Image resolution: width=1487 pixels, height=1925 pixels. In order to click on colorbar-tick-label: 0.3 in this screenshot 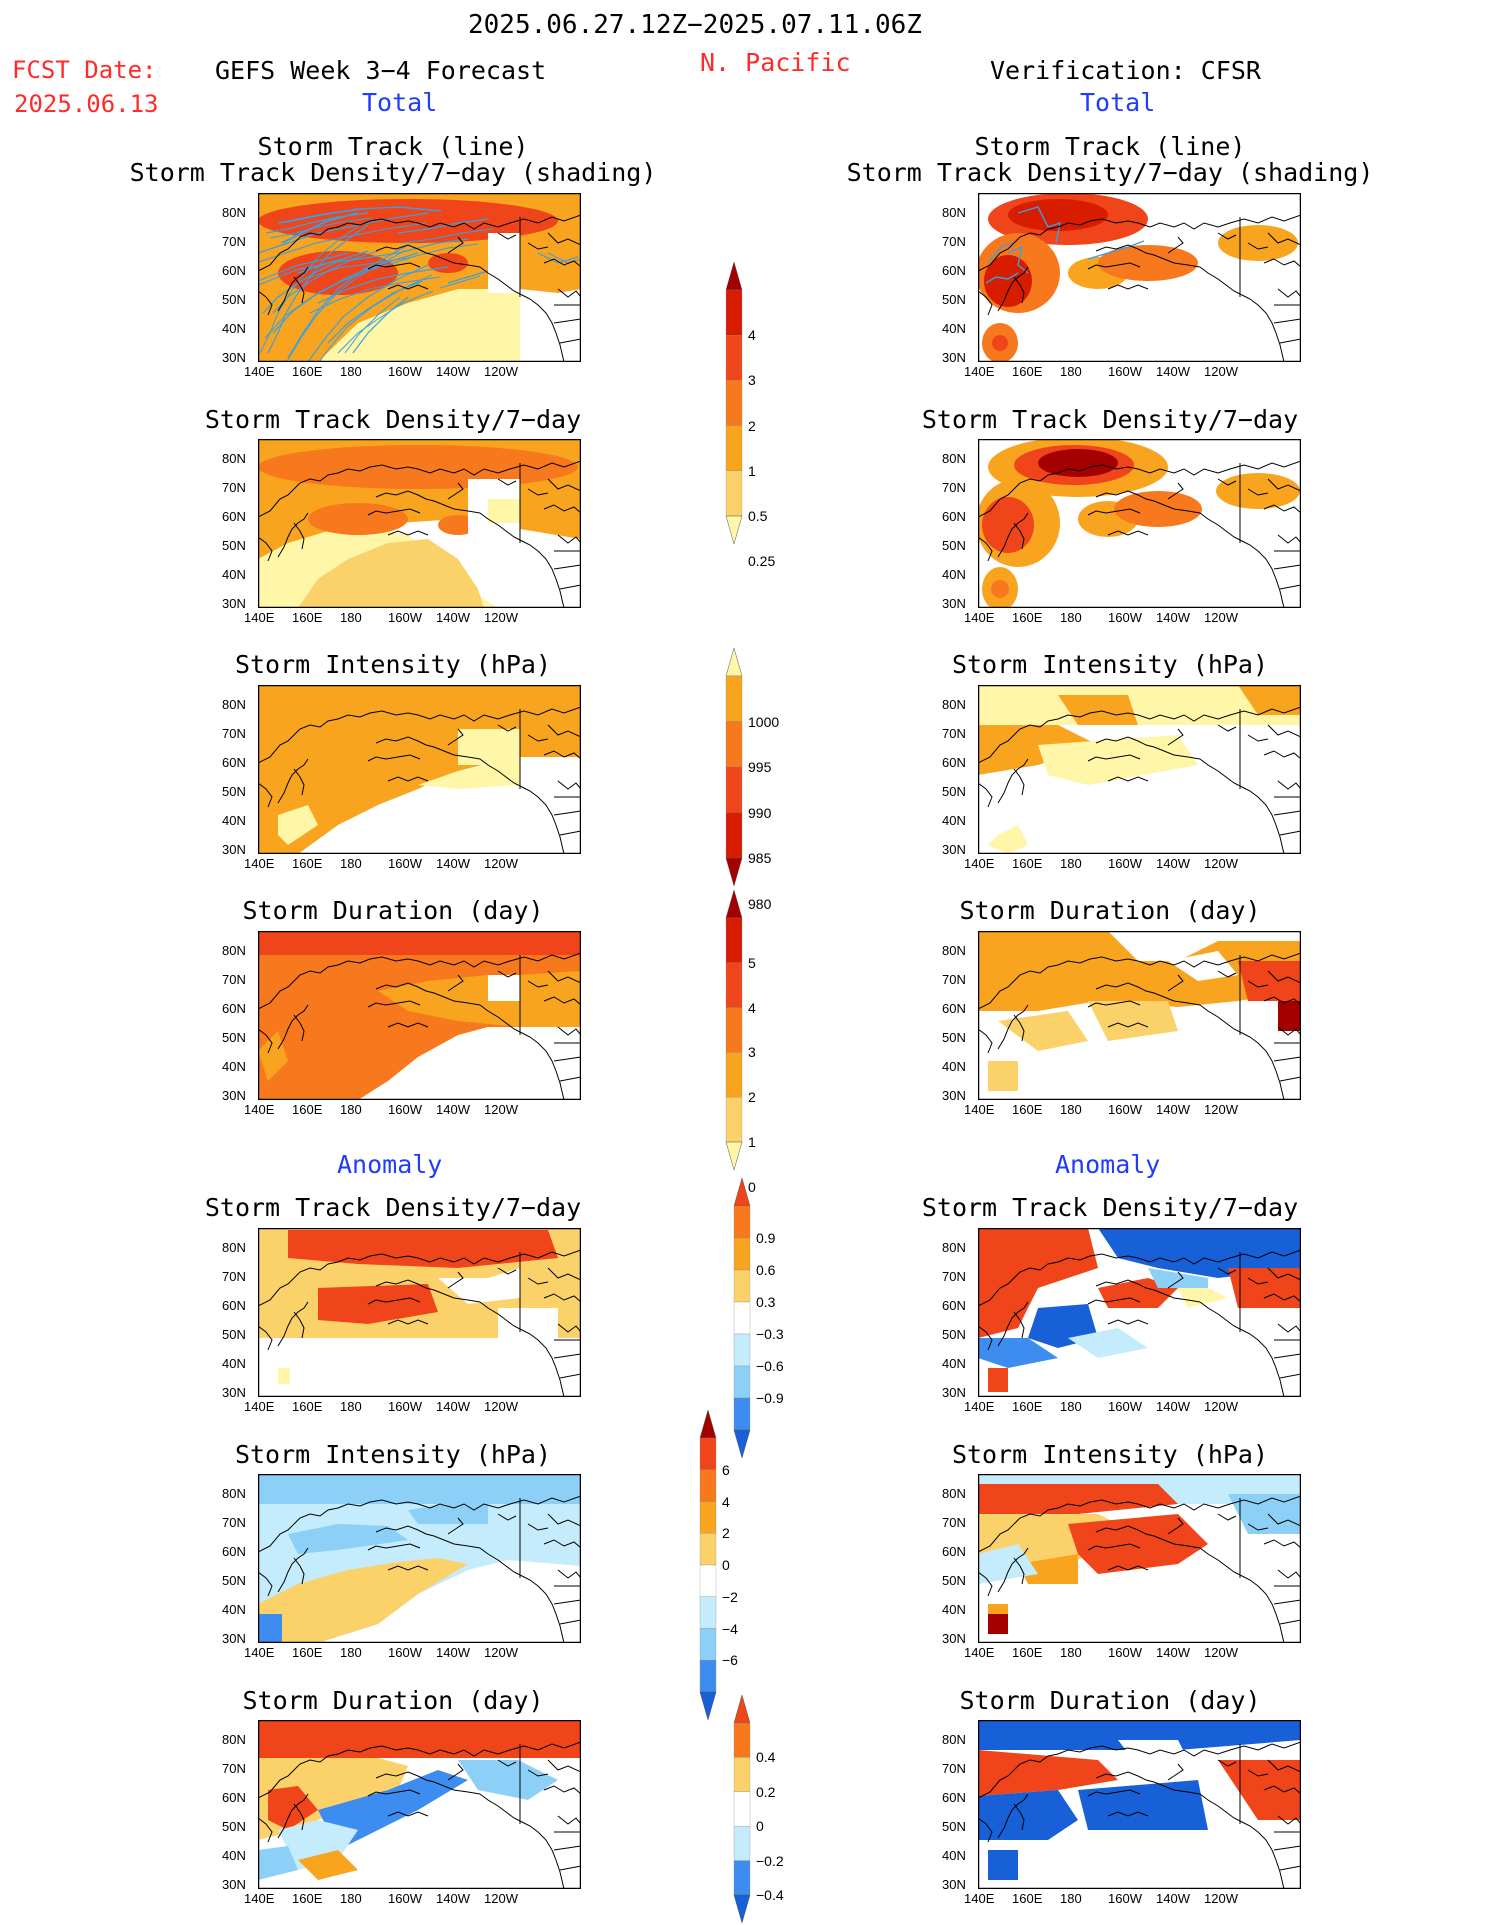, I will do `click(766, 1302)`.